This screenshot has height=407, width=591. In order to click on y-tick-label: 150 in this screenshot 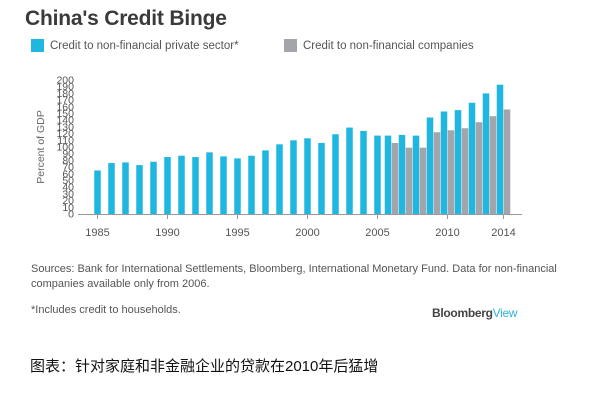, I will do `click(65, 114)`.